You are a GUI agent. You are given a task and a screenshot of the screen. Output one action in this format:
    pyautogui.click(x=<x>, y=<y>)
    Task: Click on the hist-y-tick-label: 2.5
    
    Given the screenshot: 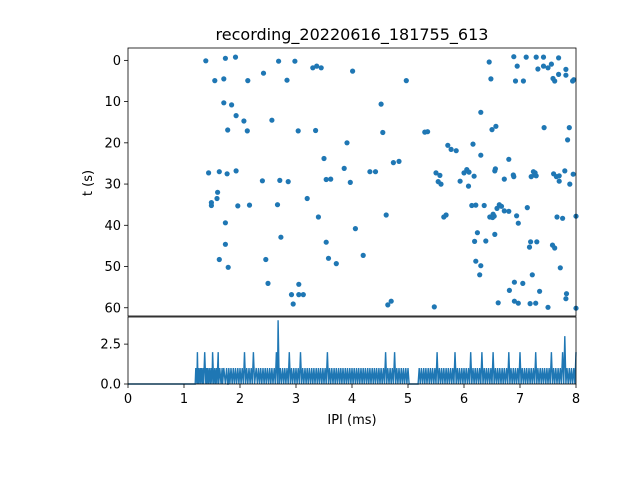 What is the action you would take?
    pyautogui.click(x=110, y=345)
    